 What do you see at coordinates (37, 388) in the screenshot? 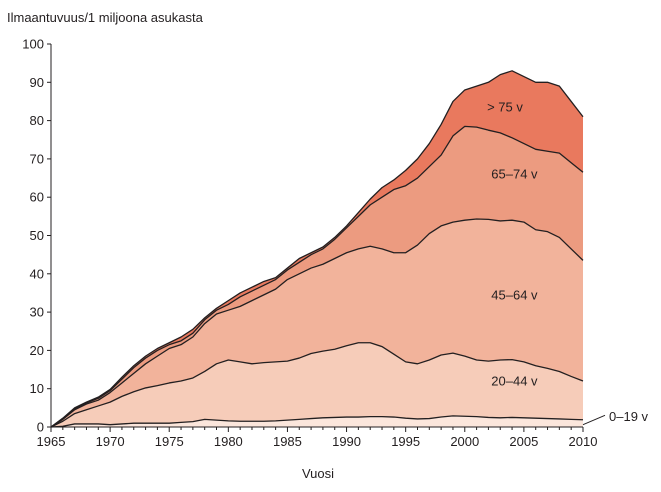
I see `y-tick-label: 10` at bounding box center [37, 388].